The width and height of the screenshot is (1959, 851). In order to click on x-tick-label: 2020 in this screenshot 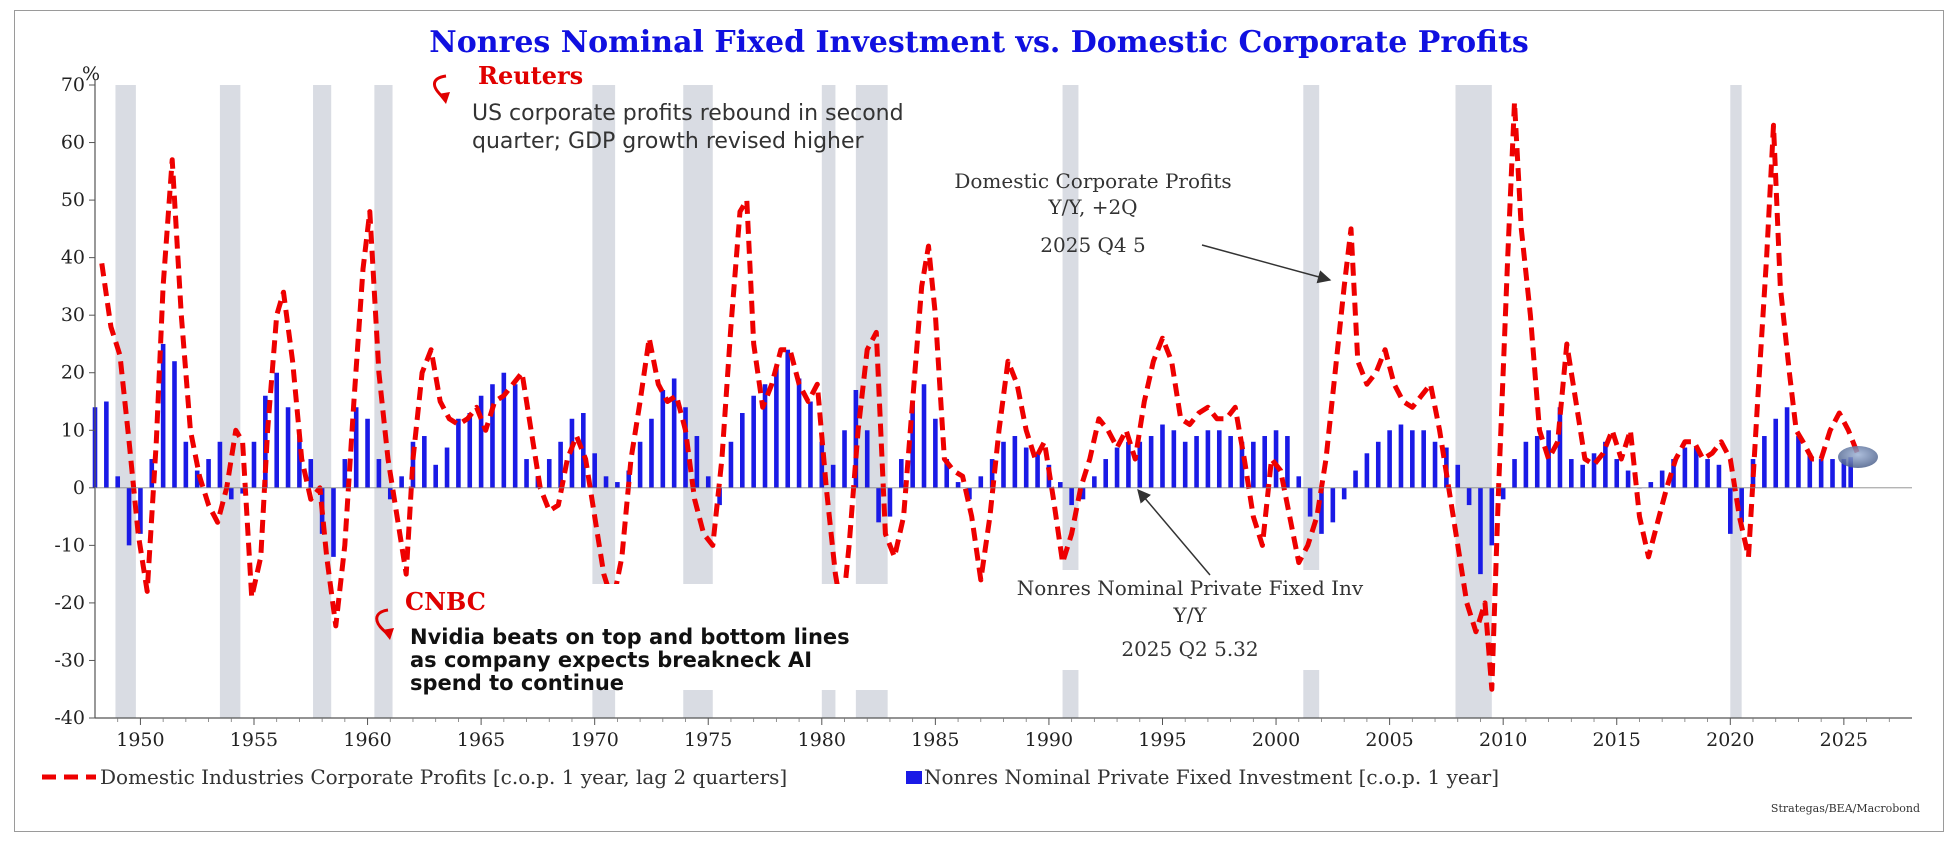, I will do `click(1730, 740)`.